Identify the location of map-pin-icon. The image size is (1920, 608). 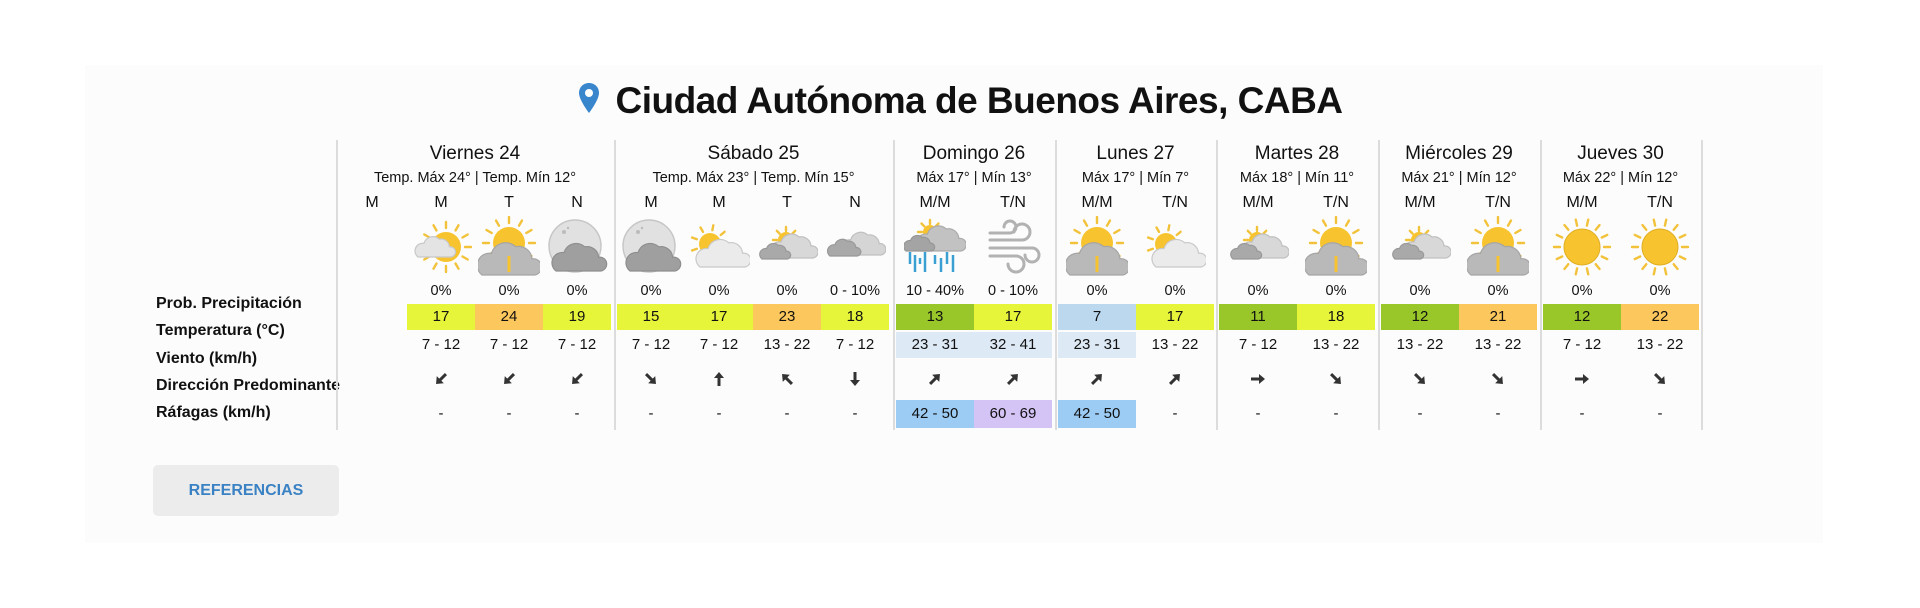
(589, 98).